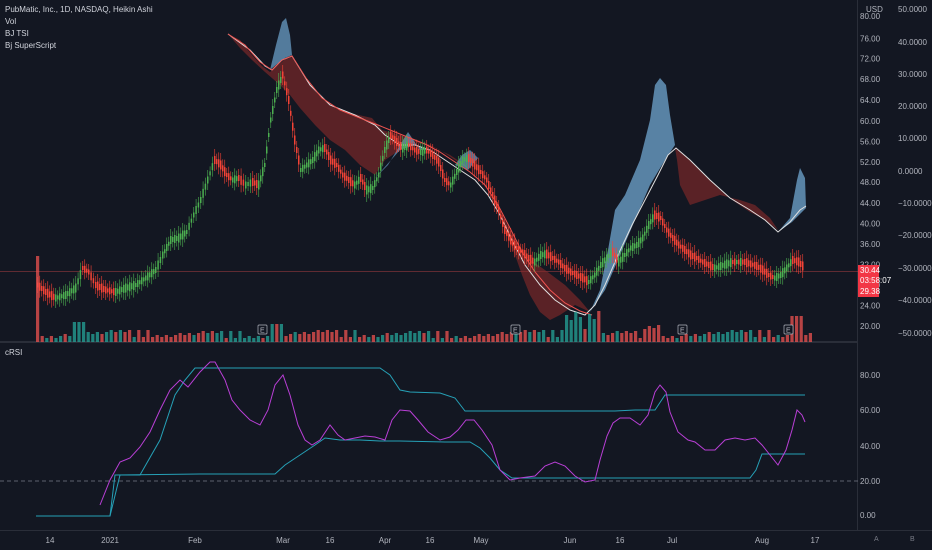  Describe the element at coordinates (17, 33) in the screenshot. I see `indicator-bj-tsi: BJ TSI` at that location.